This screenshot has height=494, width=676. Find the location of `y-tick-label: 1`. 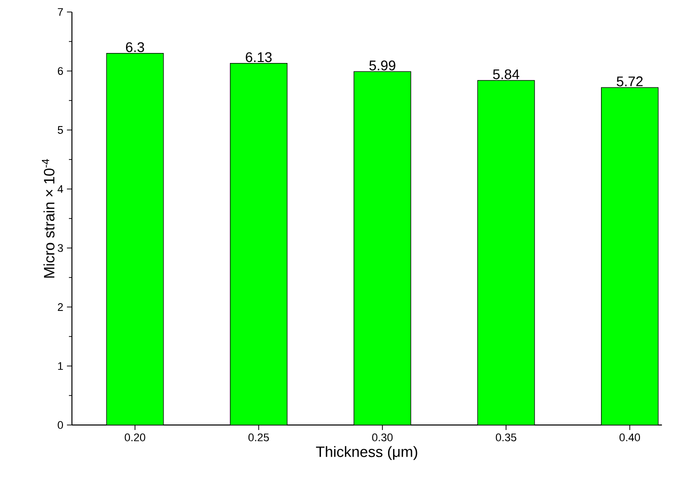

y-tick-label: 1 is located at coordinates (60, 366).